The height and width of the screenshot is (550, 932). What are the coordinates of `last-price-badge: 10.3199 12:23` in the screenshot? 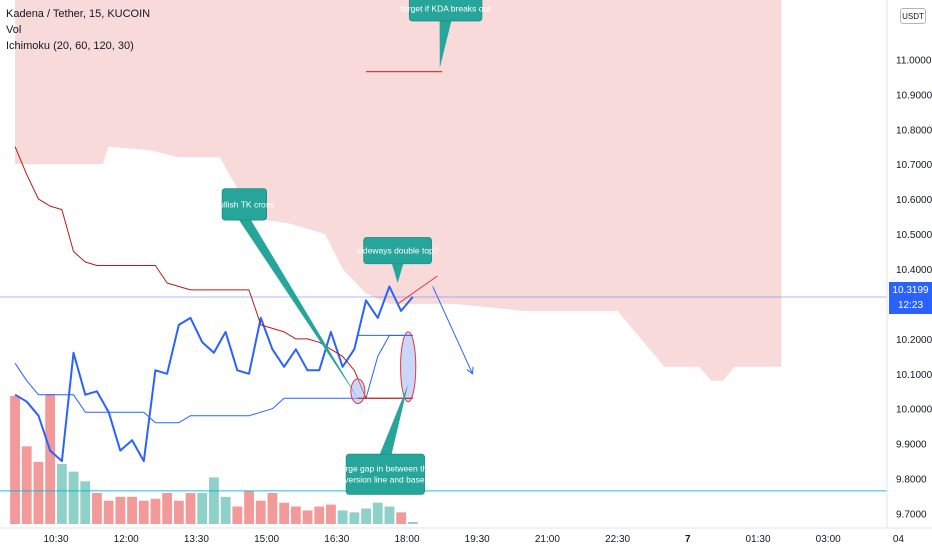 It's located at (910, 298).